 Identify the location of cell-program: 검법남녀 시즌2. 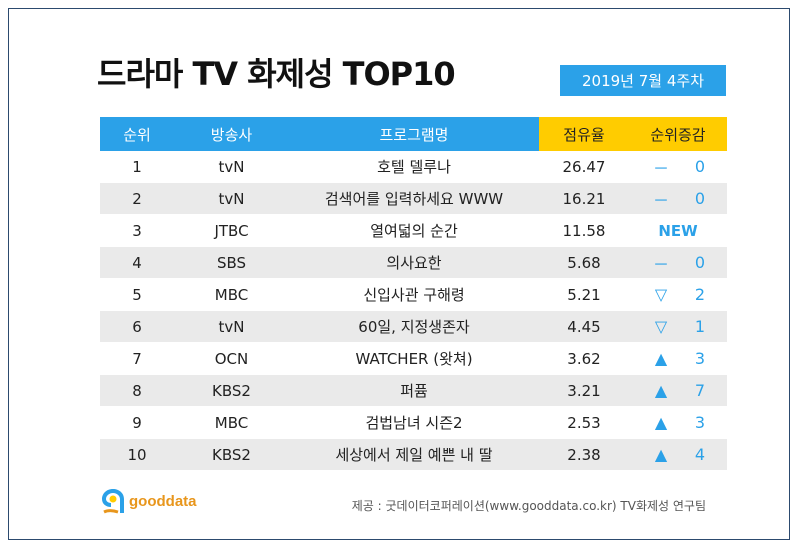
(414, 423).